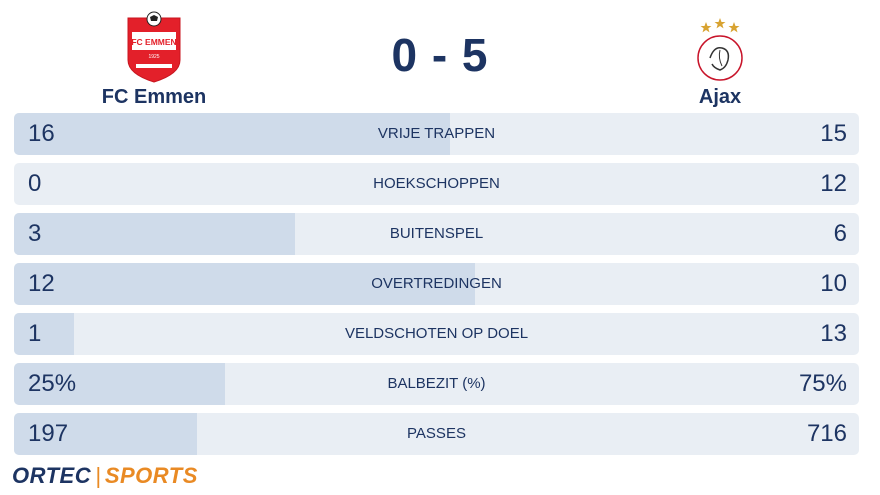 The width and height of the screenshot is (880, 495). Describe the element at coordinates (826, 433) in the screenshot. I see `away-value: 716` at that location.